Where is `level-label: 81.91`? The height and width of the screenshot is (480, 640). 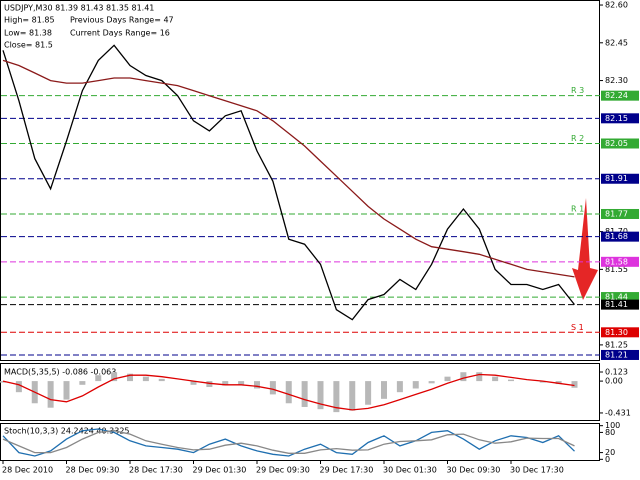 level-label: 81.91 is located at coordinates (616, 178).